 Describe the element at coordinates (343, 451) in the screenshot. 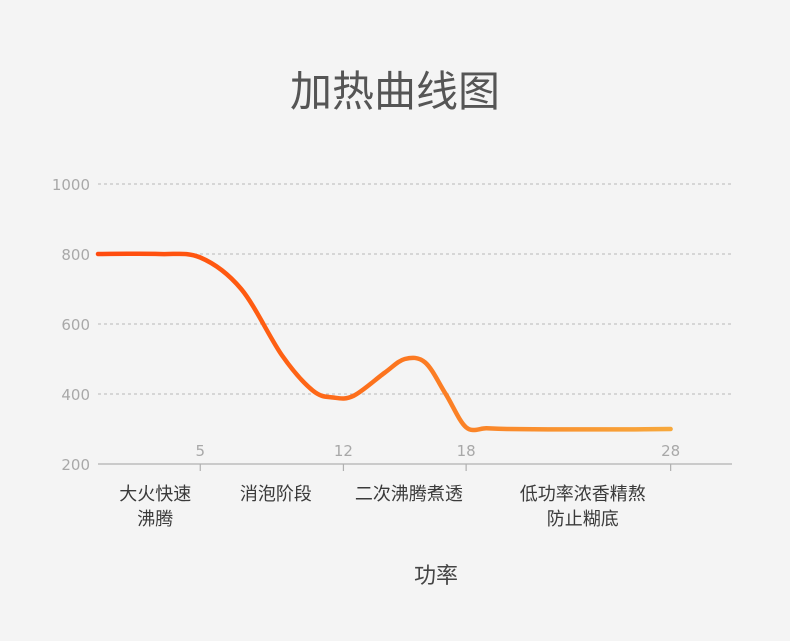

I see `x-tick-label: 12` at that location.